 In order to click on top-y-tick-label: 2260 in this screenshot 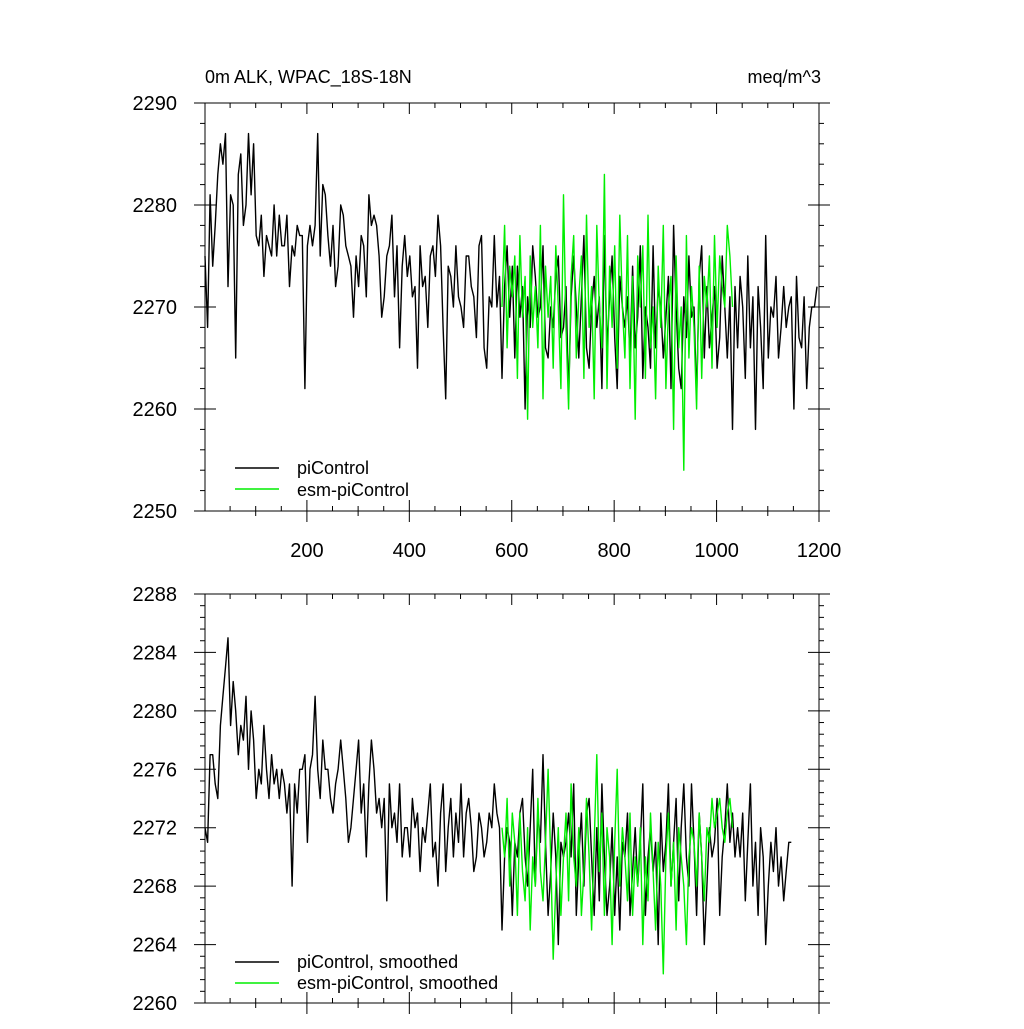, I will do `click(155, 410)`.